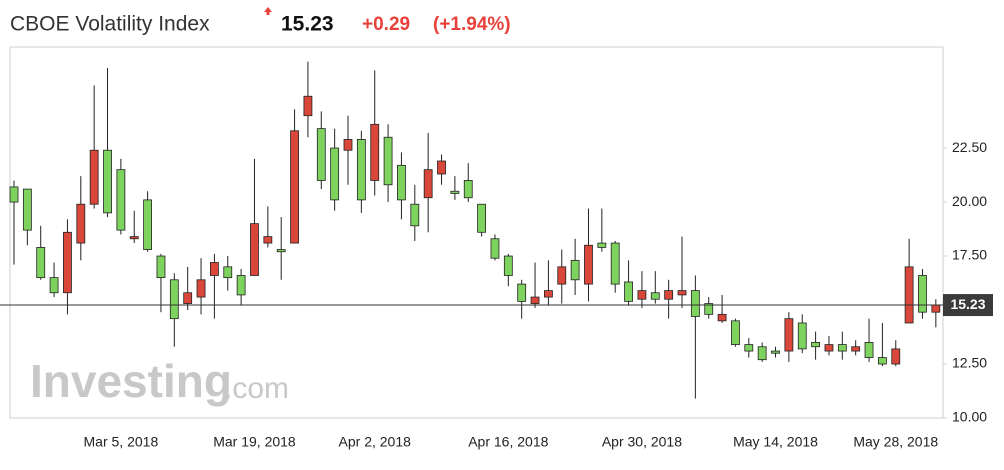 The width and height of the screenshot is (1004, 470). I want to click on price-change-percent: (+1.94%), so click(472, 24).